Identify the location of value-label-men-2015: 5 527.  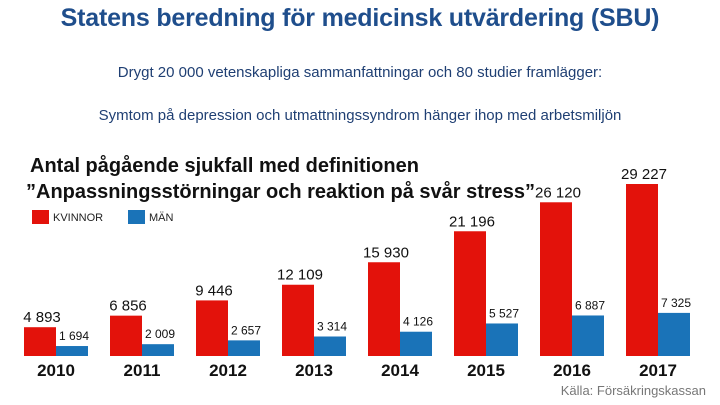
(504, 313).